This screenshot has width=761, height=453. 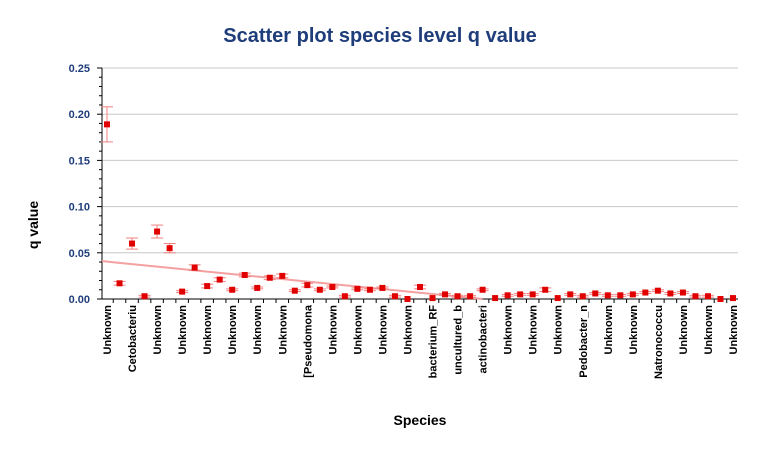 I want to click on y-tick-label: 0.25, so click(x=79, y=69).